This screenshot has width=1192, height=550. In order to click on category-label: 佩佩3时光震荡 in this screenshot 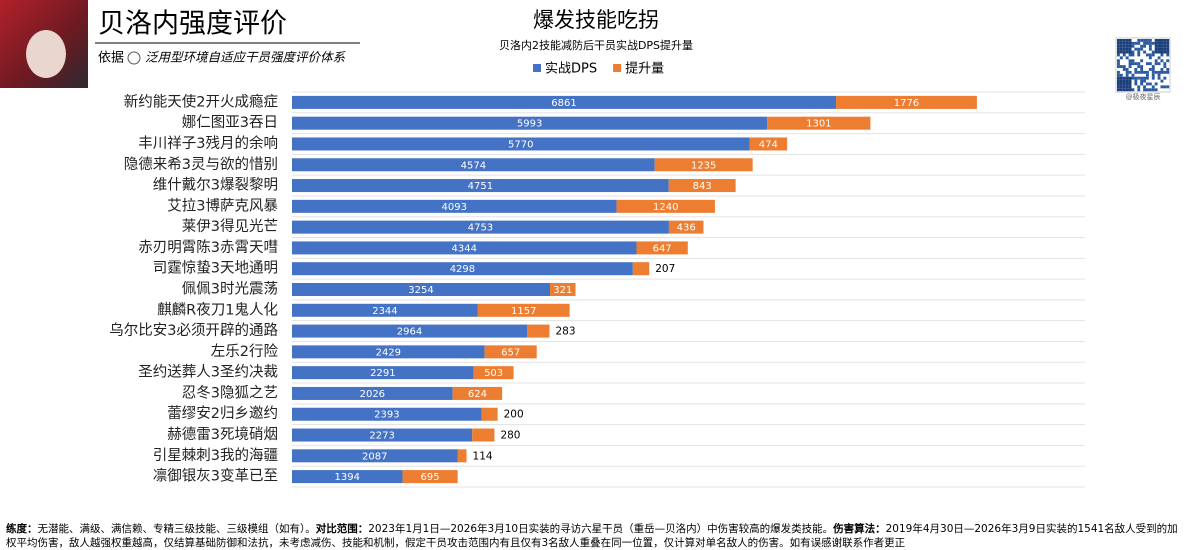, I will do `click(230, 289)`.